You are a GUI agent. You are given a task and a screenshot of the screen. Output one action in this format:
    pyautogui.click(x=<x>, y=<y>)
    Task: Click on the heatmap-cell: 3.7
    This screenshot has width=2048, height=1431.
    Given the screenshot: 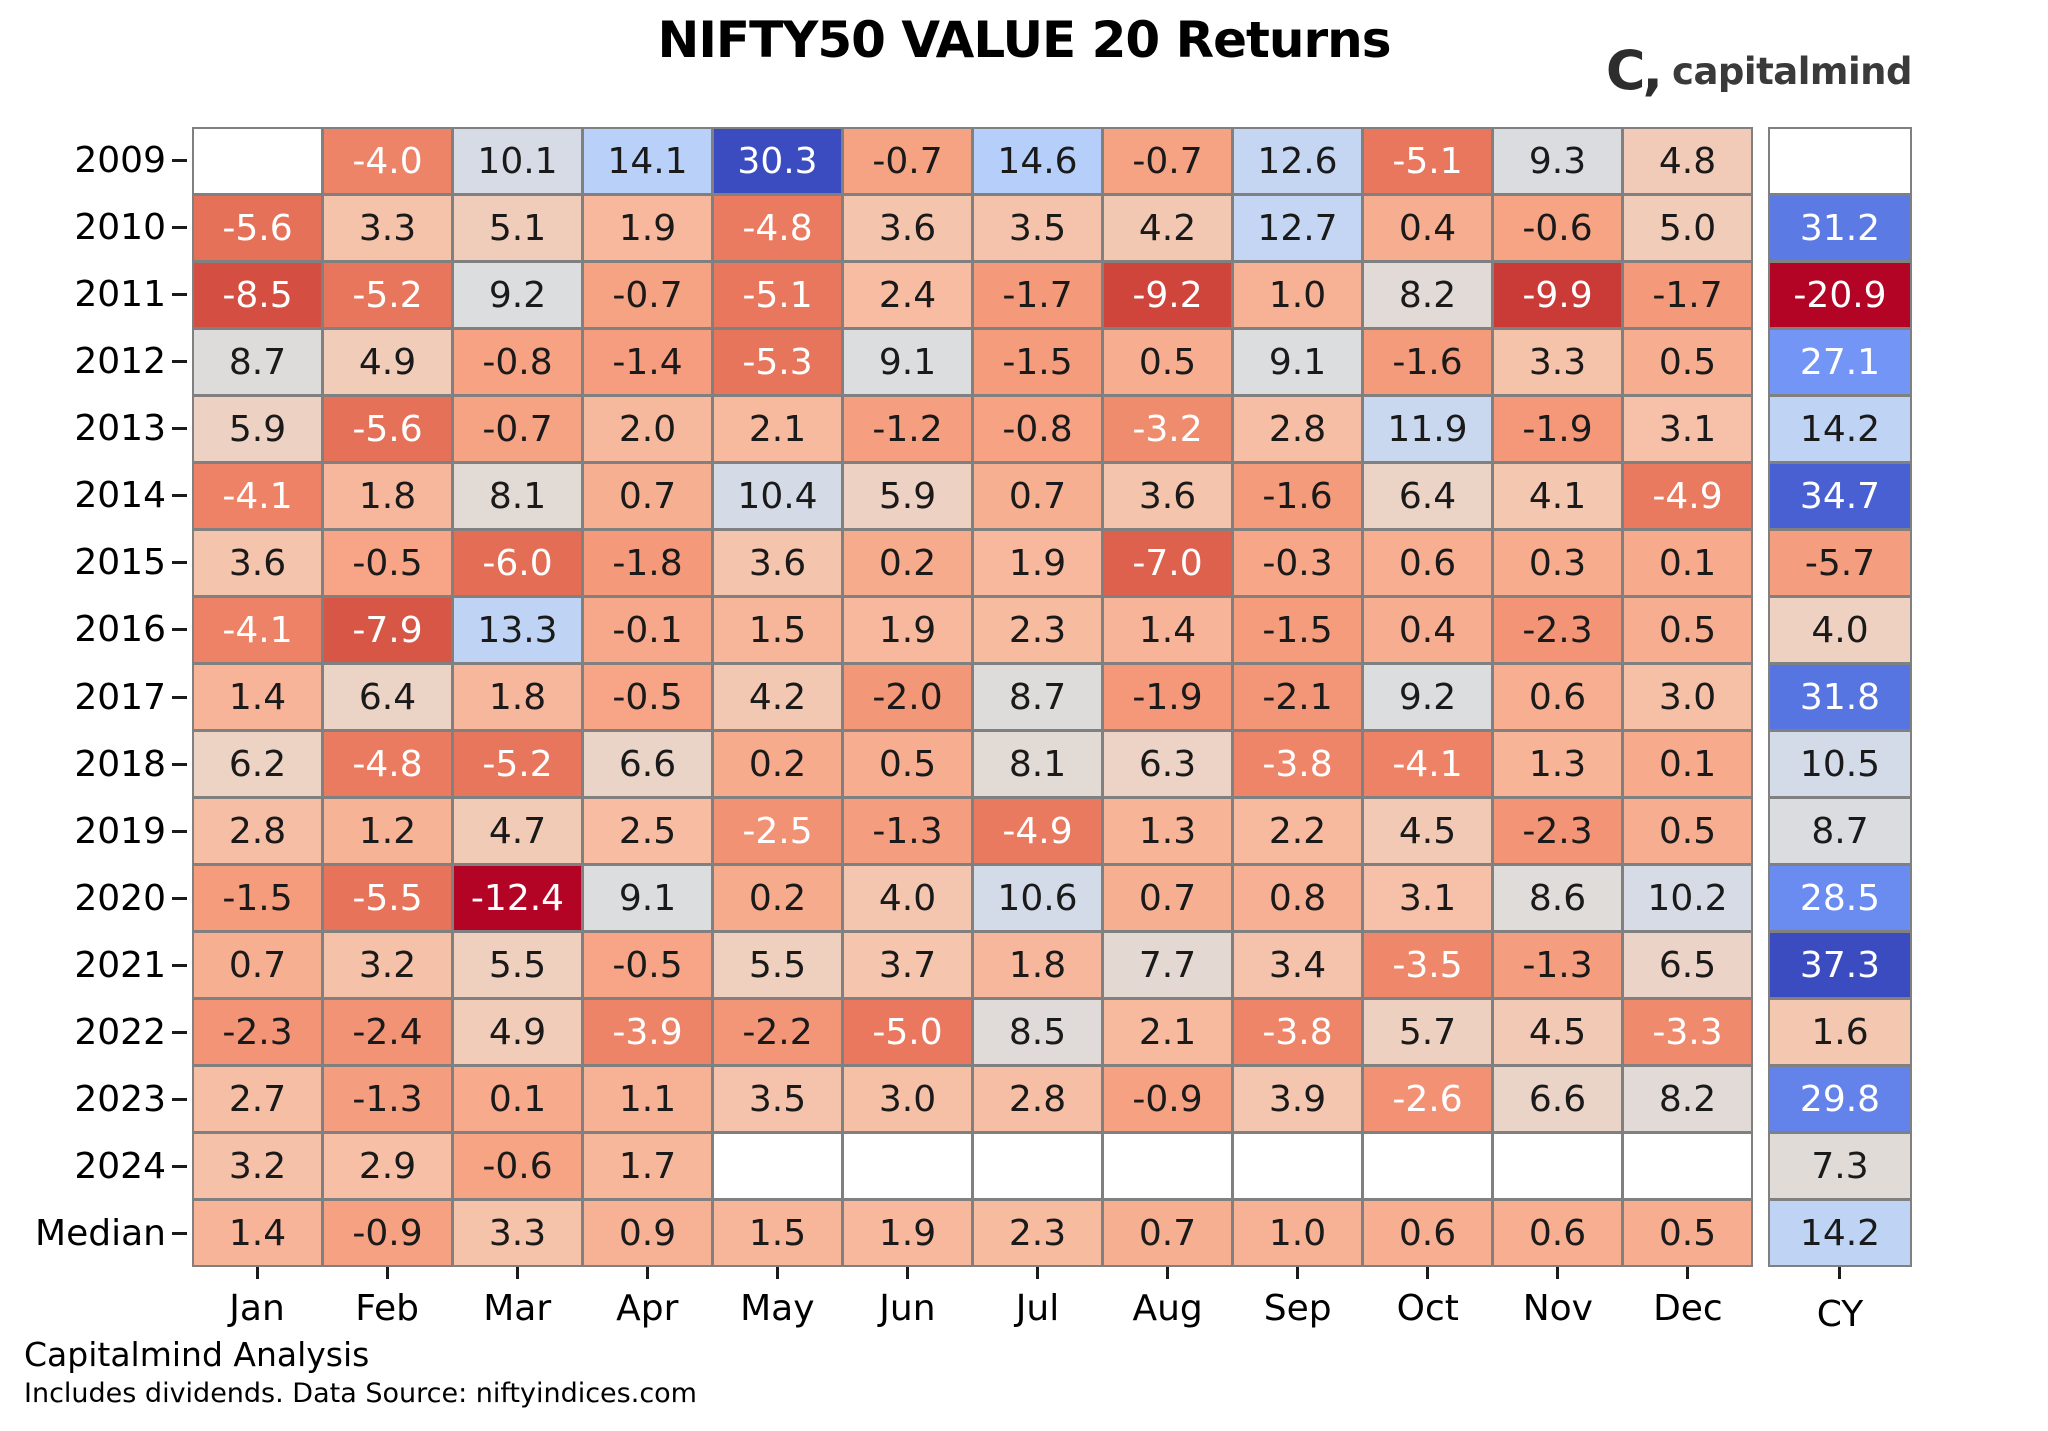 What is the action you would take?
    pyautogui.click(x=907, y=965)
    